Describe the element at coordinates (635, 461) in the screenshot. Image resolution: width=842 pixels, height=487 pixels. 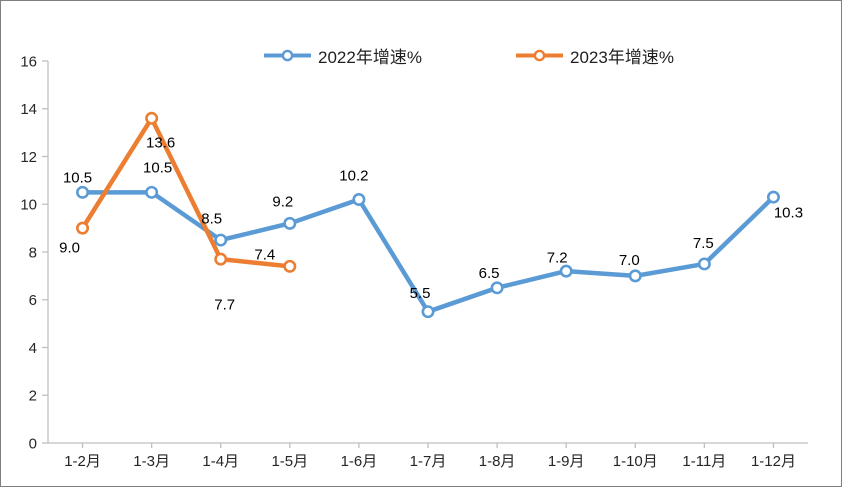
I see `x-tick-label: 1-10月` at that location.